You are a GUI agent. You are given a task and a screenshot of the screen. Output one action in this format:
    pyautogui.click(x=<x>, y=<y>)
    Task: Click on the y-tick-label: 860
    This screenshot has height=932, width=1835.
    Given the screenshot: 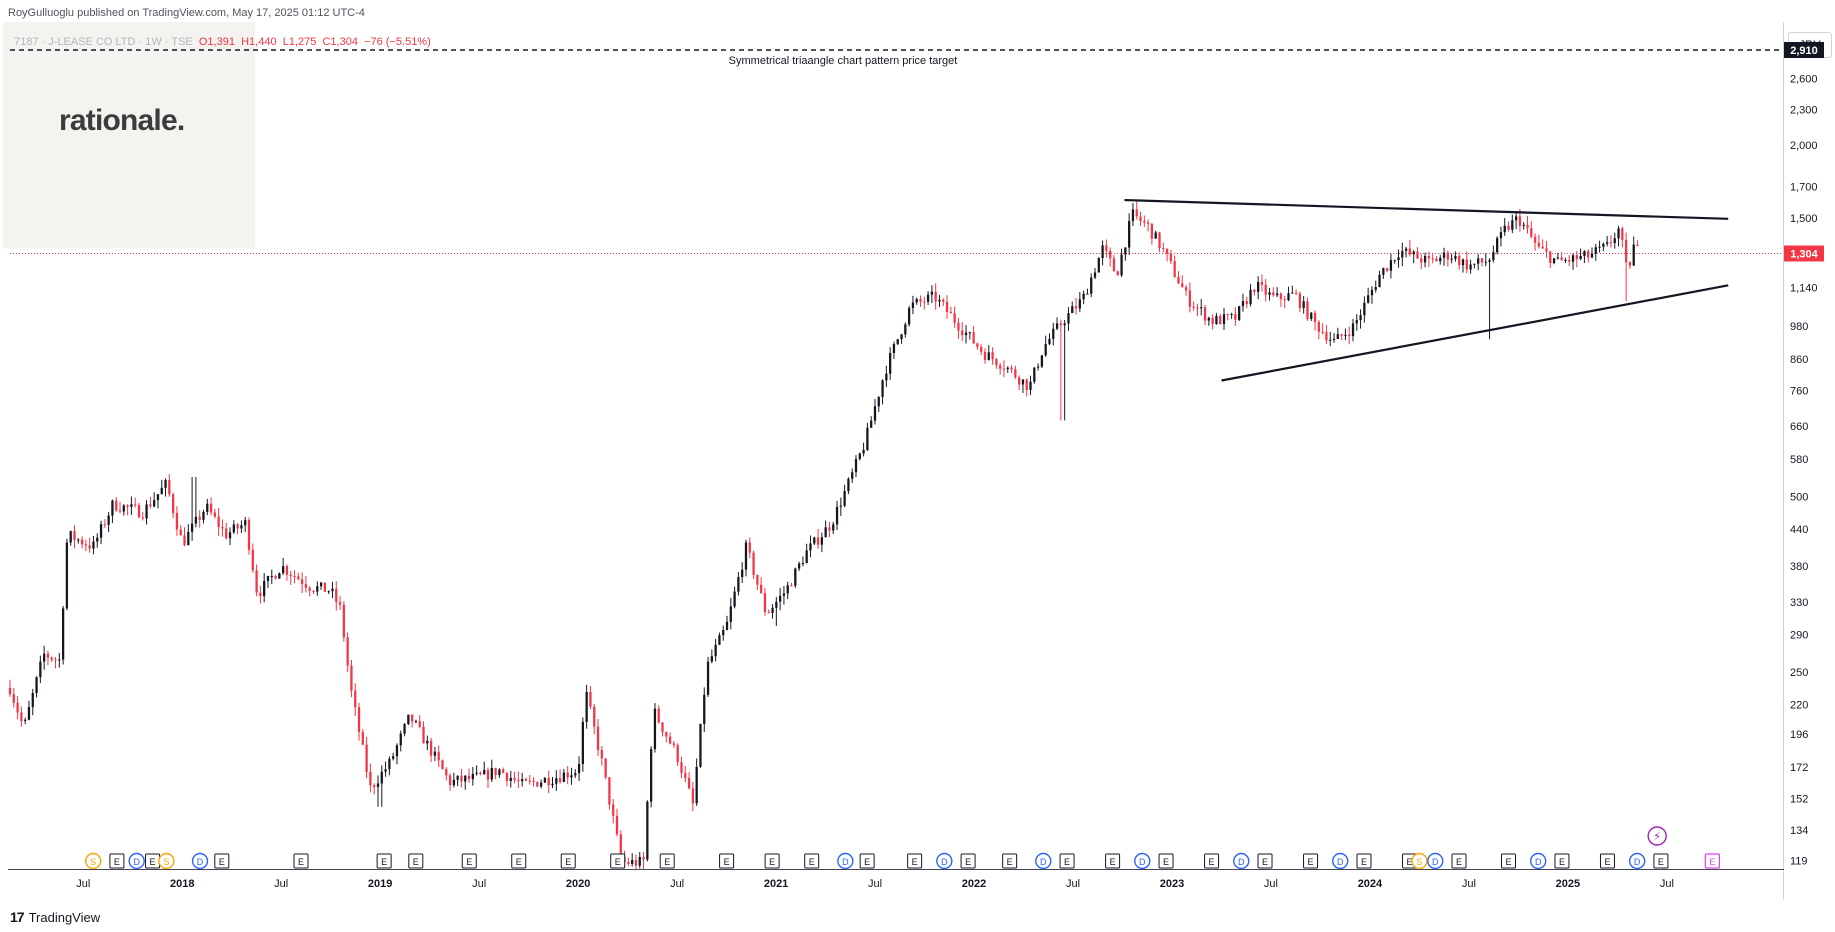 What is the action you would take?
    pyautogui.click(x=1799, y=360)
    